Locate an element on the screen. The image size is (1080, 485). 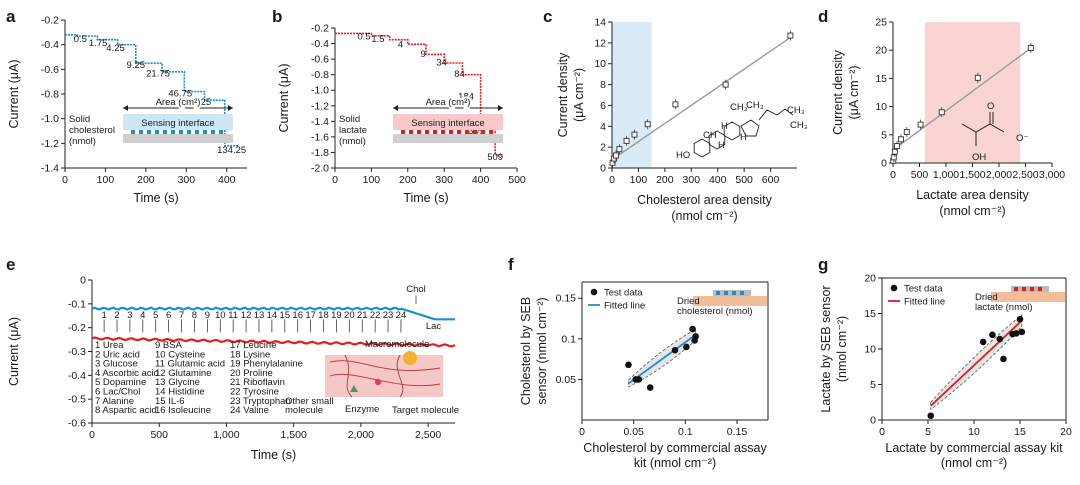
panel-label-g: g is located at coordinates (823, 264).